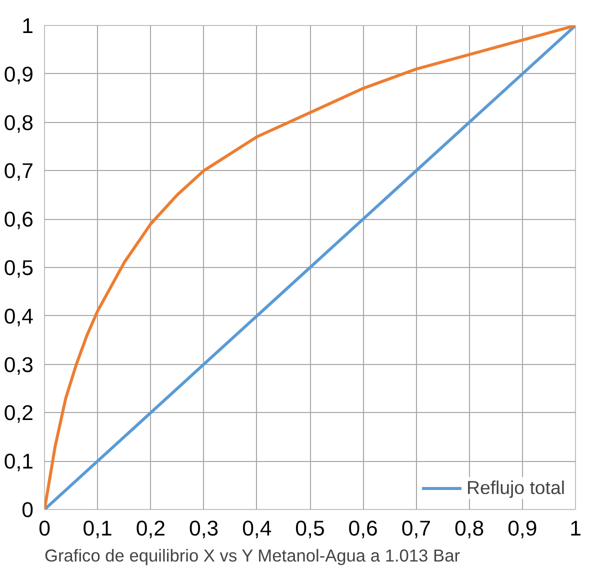 This screenshot has height=578, width=605. Describe the element at coordinates (19, 171) in the screenshot. I see `y-tick-label: 0,7` at that location.